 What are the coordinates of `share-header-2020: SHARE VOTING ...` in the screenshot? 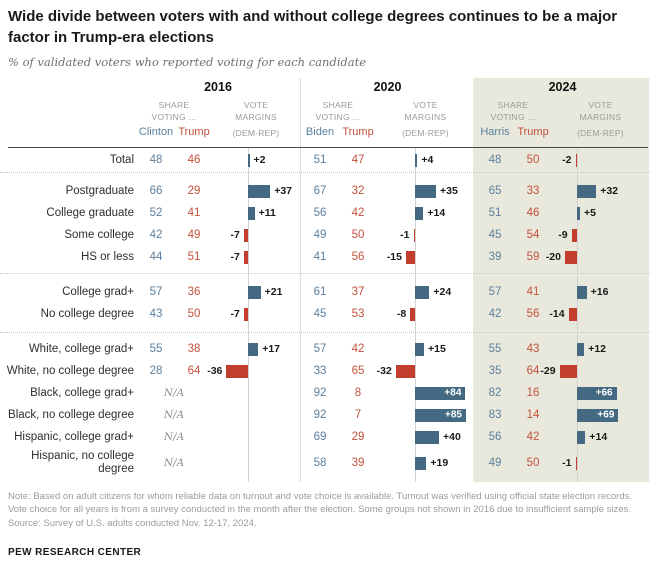 It's located at (338, 111).